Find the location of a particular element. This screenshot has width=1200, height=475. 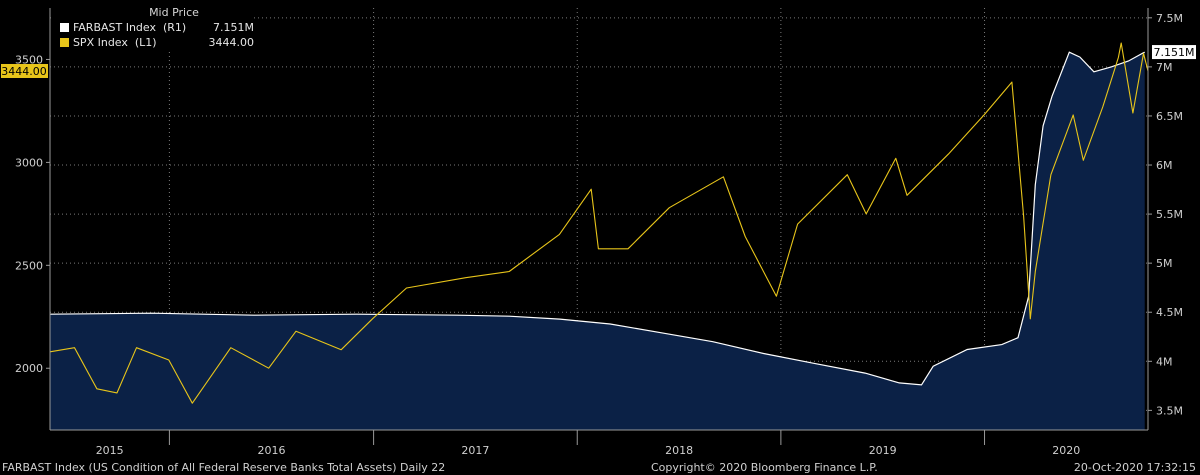

left-tick-label-2: 3000 is located at coordinates (29, 162).